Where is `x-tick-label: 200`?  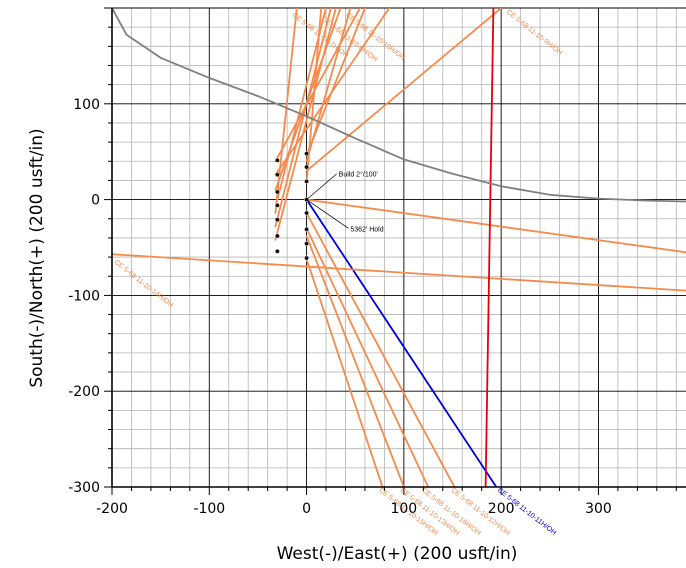
x-tick-label: 200 is located at coordinates (501, 509).